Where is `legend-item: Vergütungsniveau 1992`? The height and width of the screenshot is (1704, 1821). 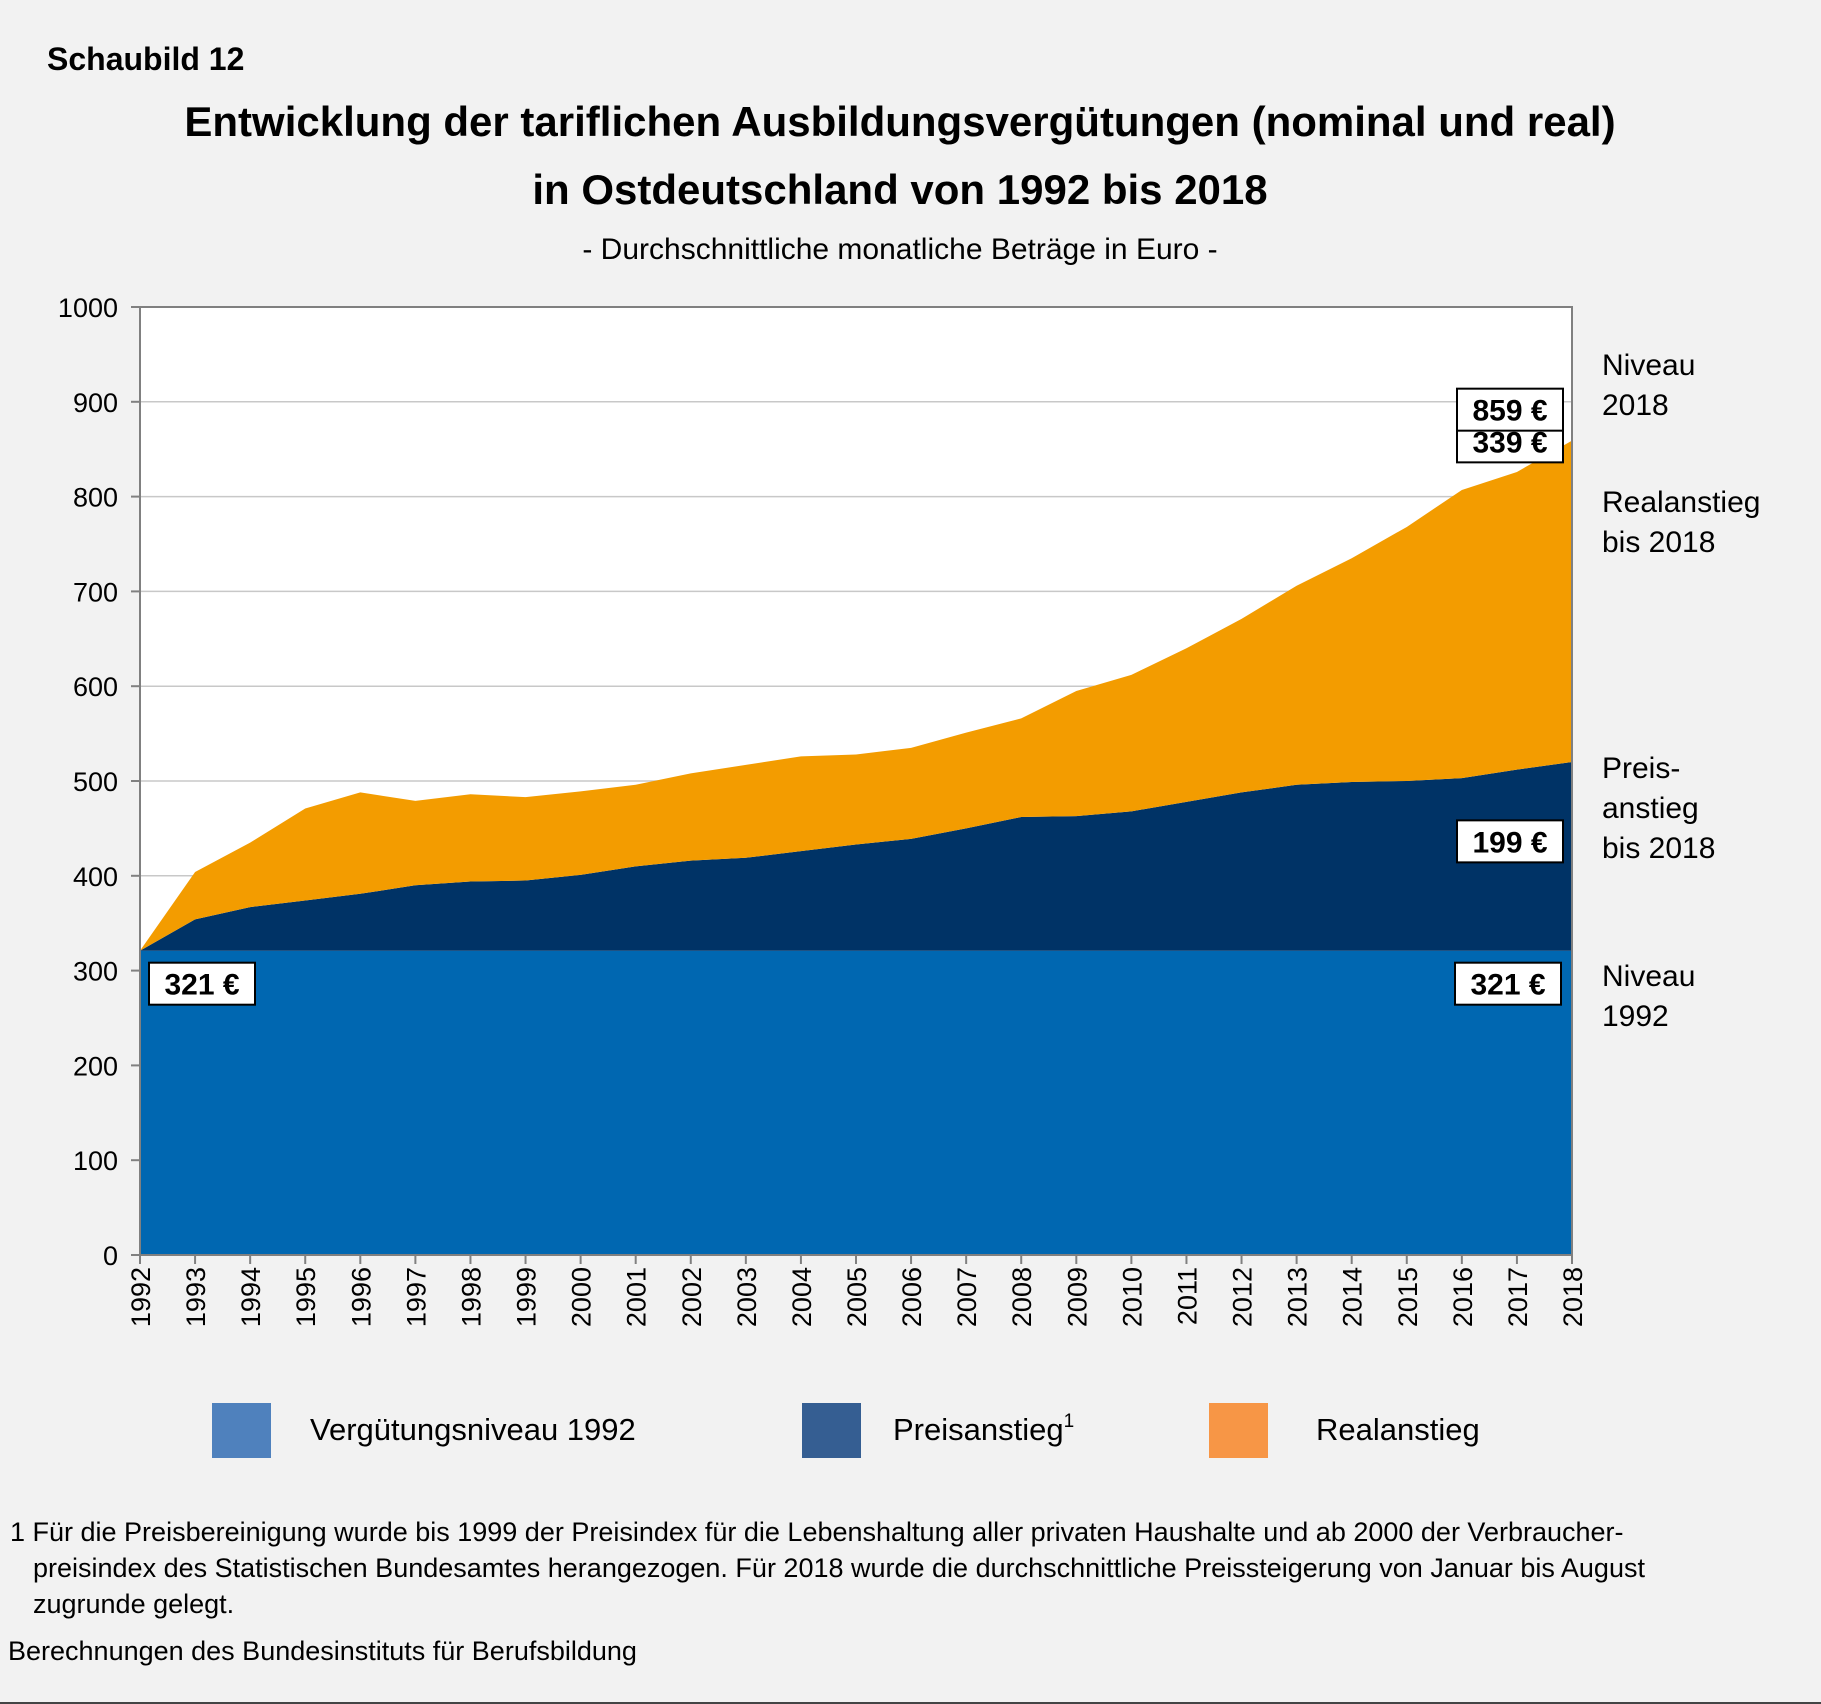 legend-item: Vergütungsniveau 1992 is located at coordinates (424, 1430).